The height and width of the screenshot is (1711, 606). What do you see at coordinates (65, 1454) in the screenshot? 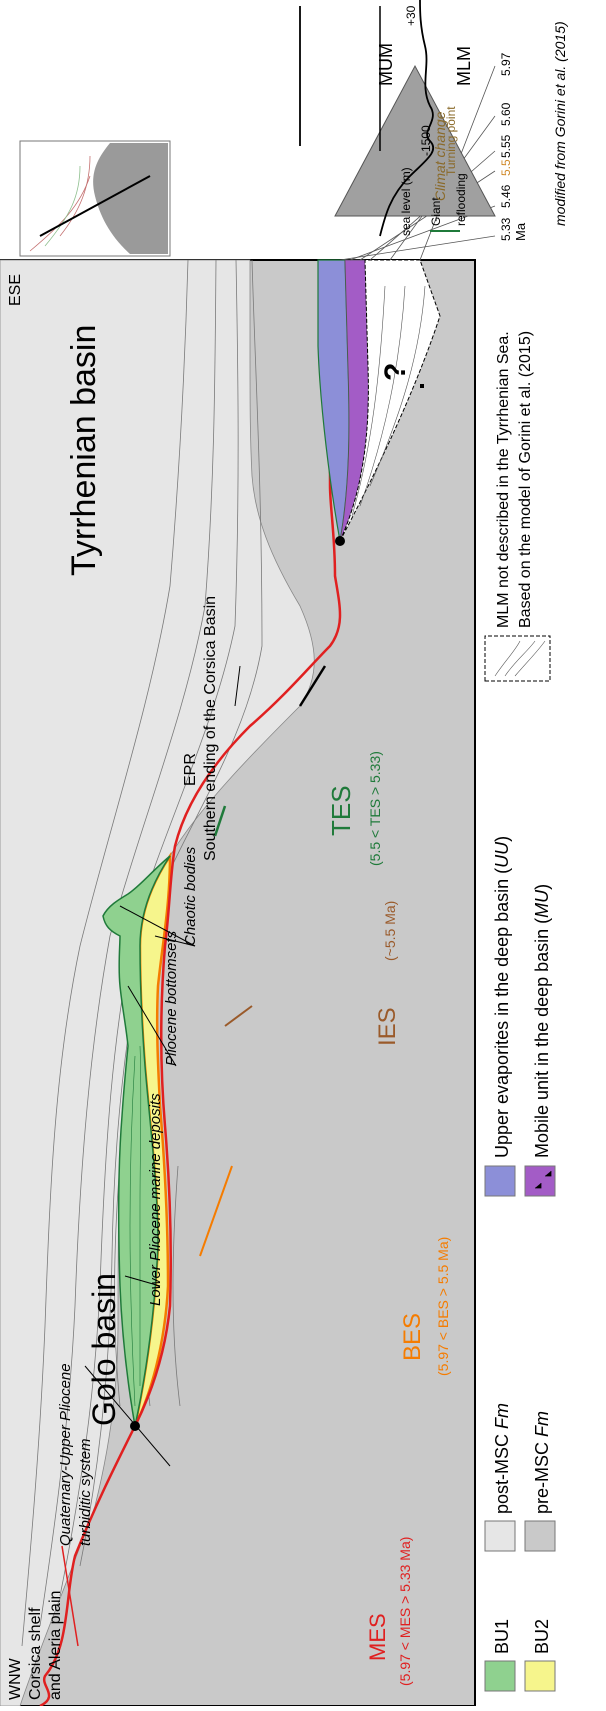
I see `quaternary-label-1: Quaternary-Upper Pliocene` at bounding box center [65, 1454].